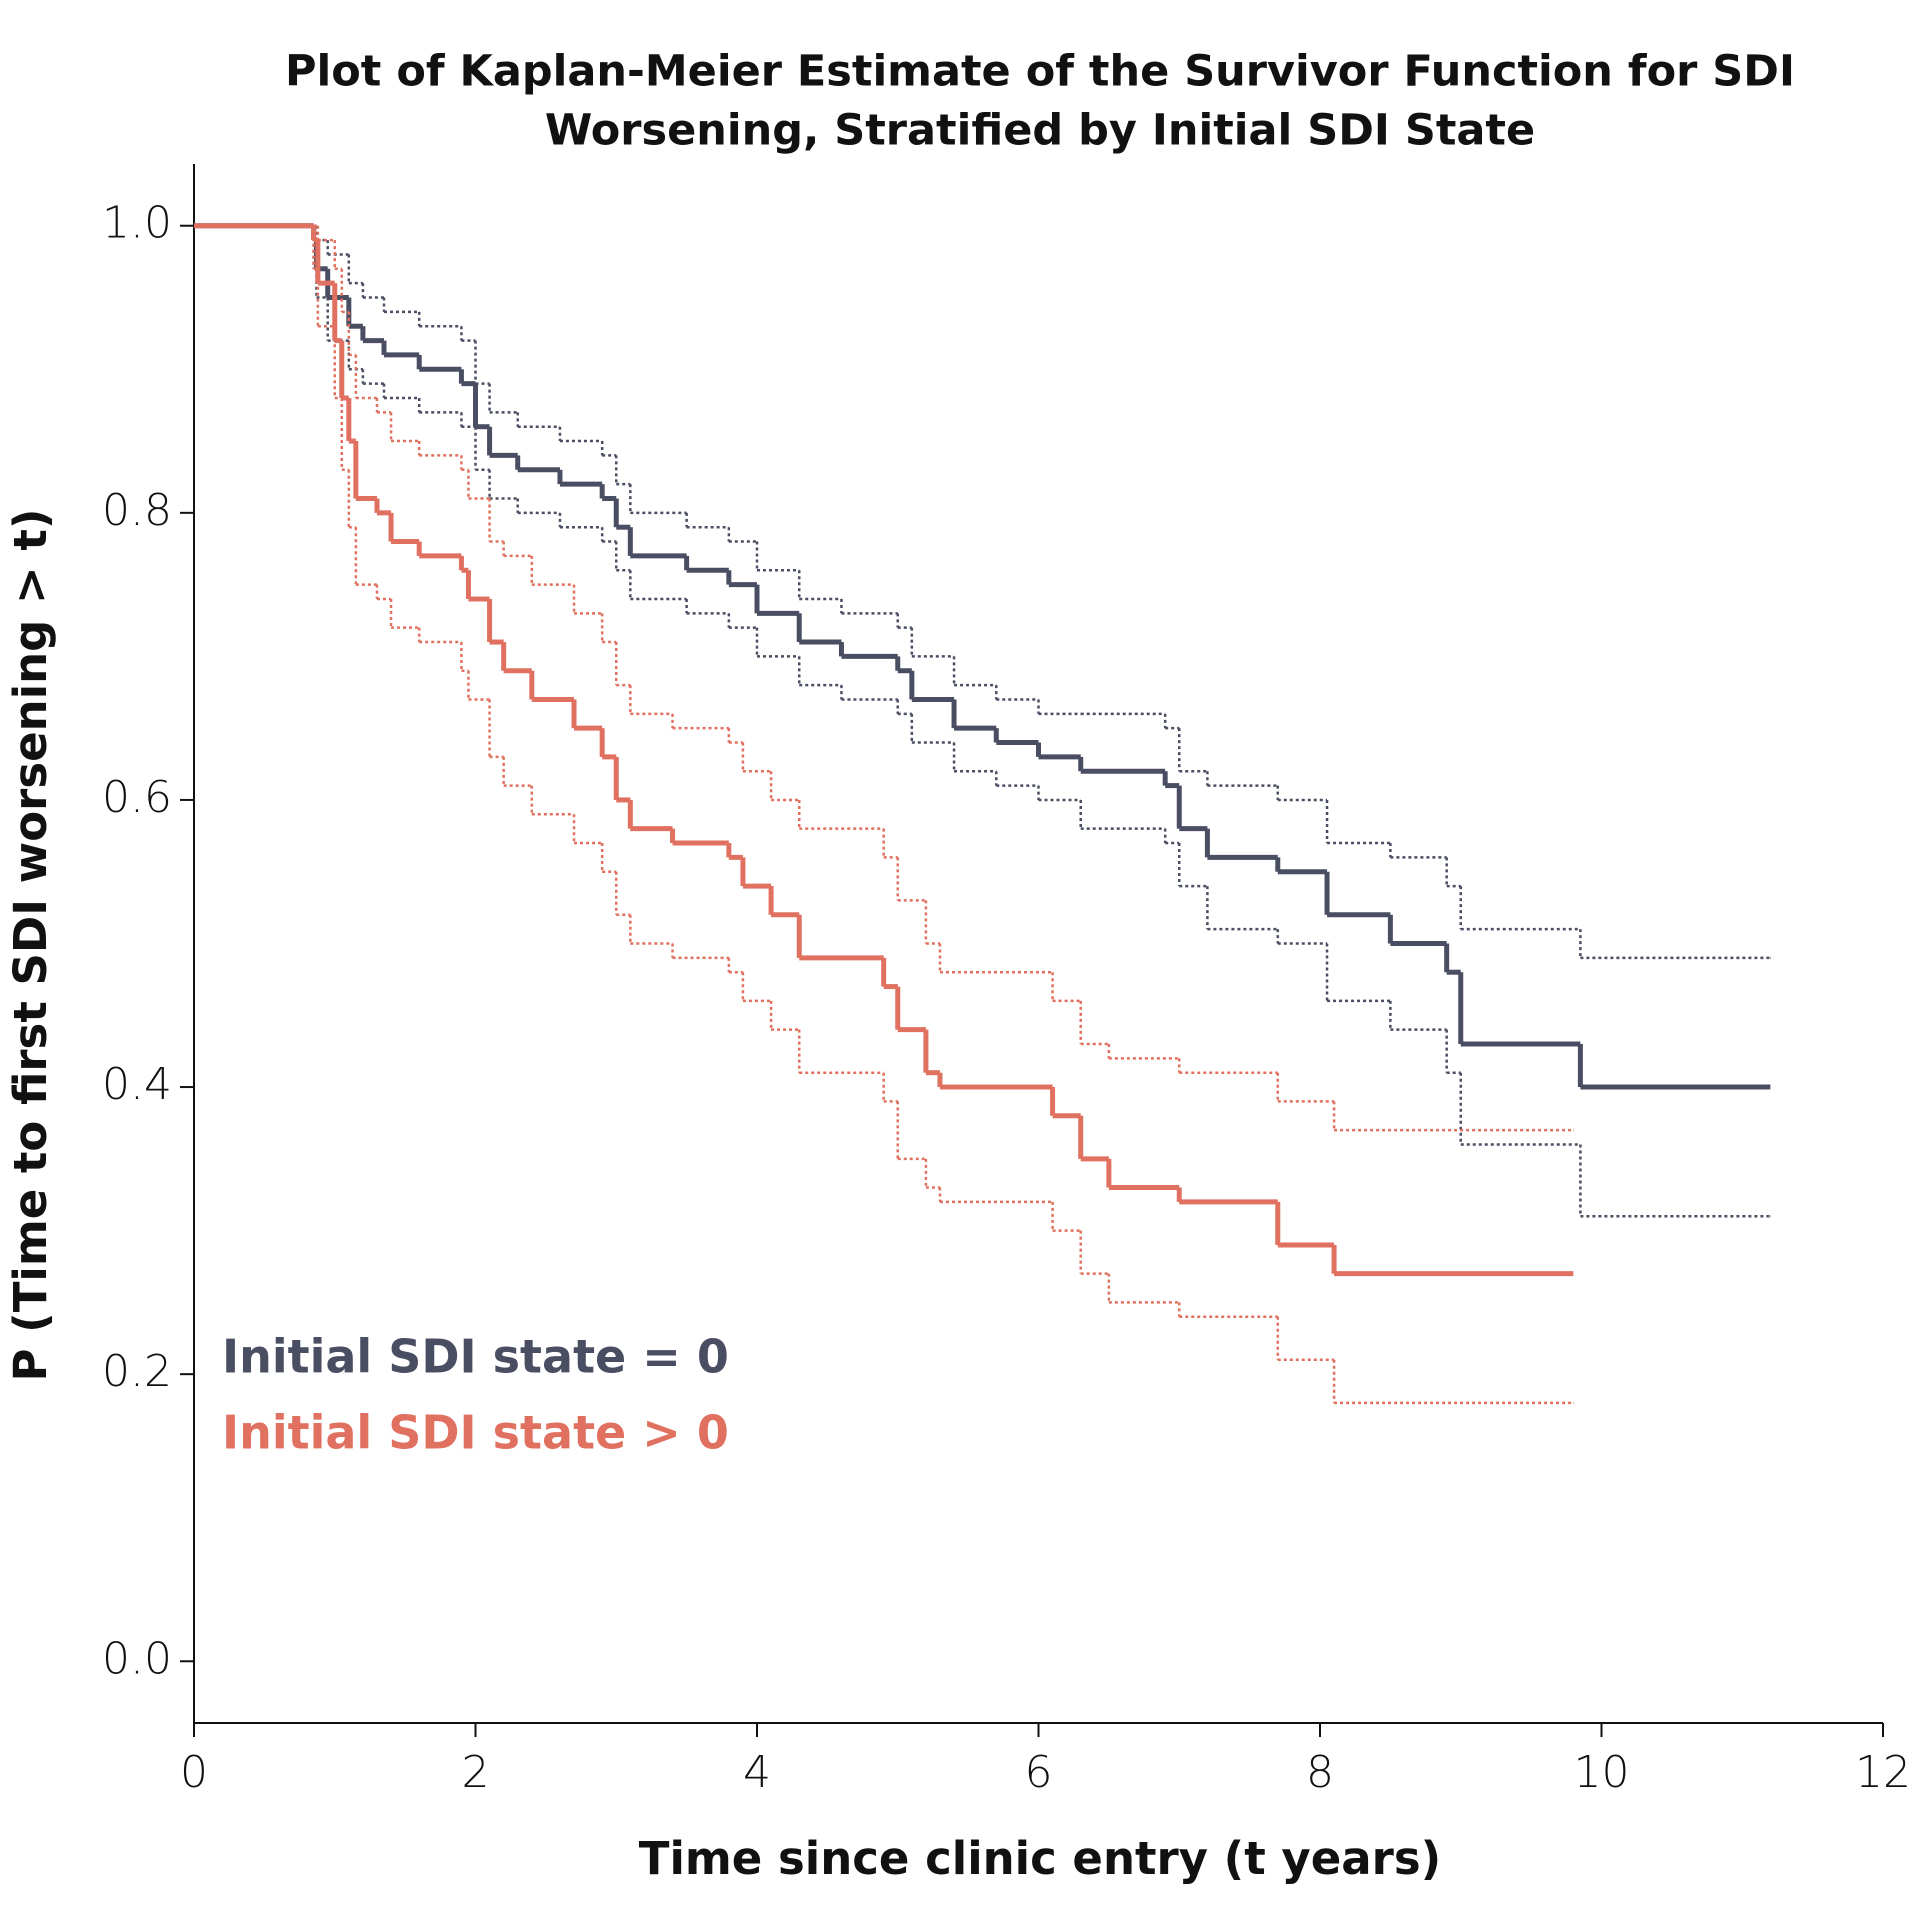 This screenshot has width=1920, height=1920. What do you see at coordinates (1602, 1772) in the screenshot?
I see `x-tick-label: 10` at bounding box center [1602, 1772].